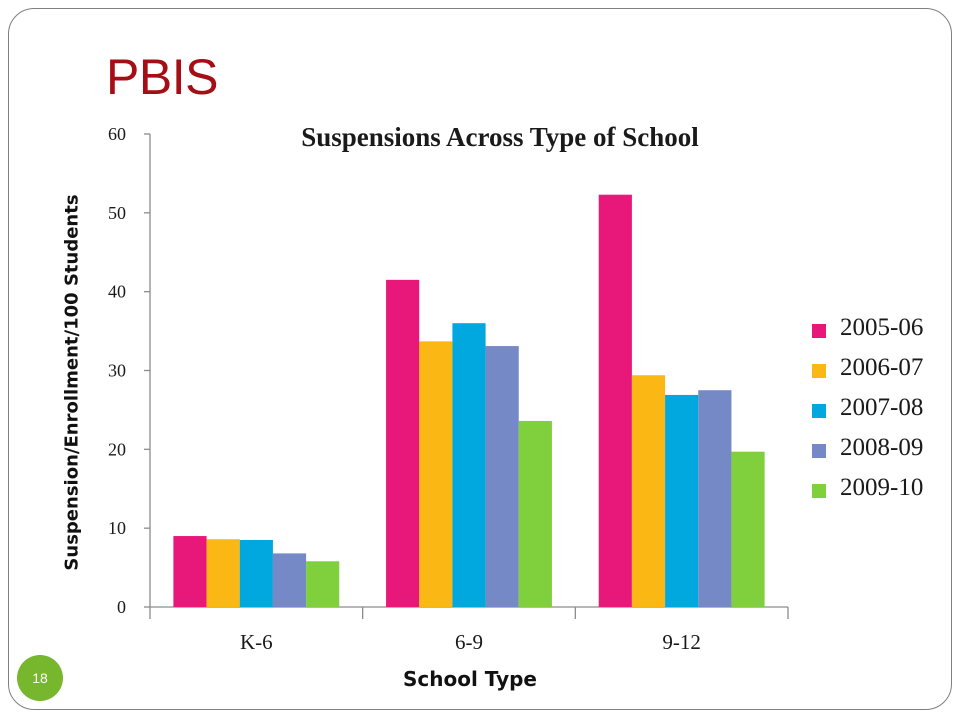  Describe the element at coordinates (882, 447) in the screenshot. I see `legend-label: 2008-09` at that location.